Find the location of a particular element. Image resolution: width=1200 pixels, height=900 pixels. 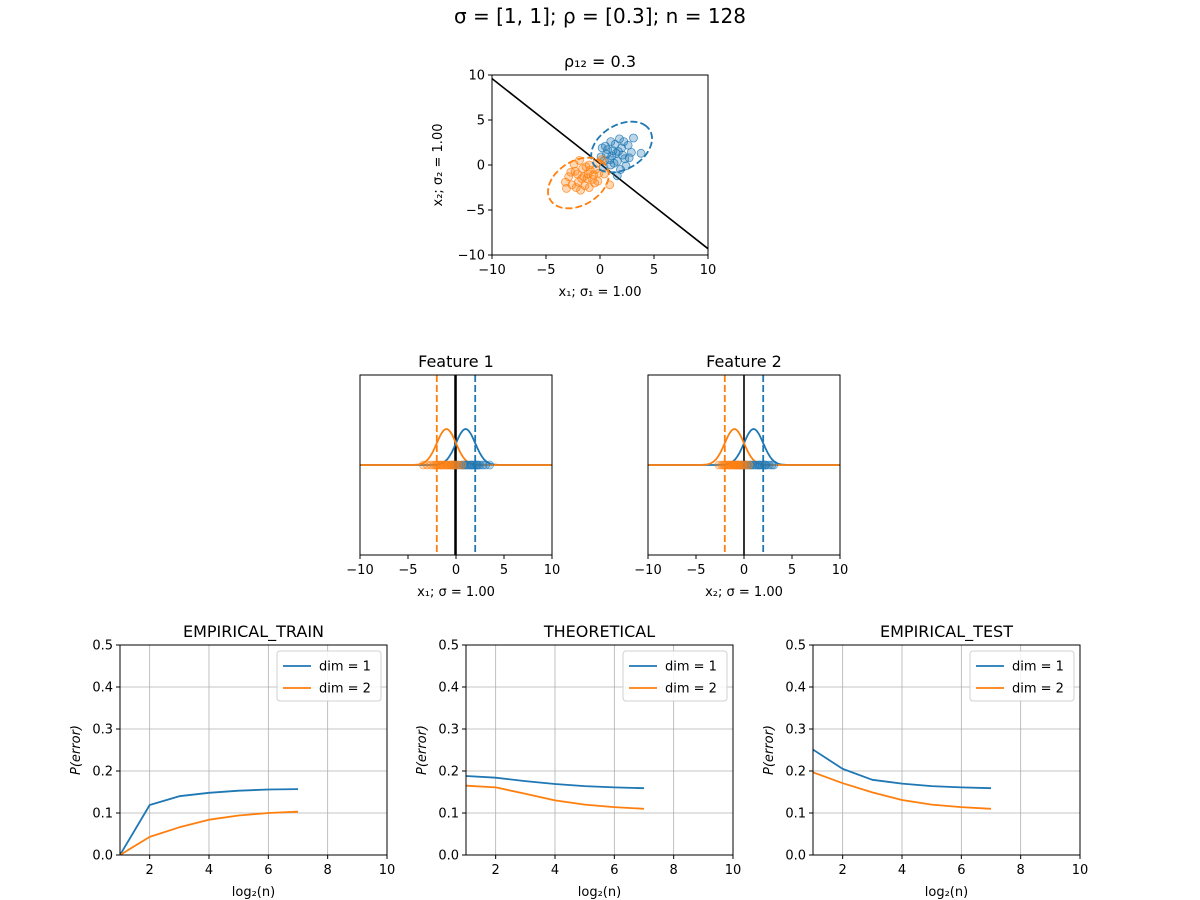

empirical-train-panel-xtick-label: 10 is located at coordinates (387, 870).